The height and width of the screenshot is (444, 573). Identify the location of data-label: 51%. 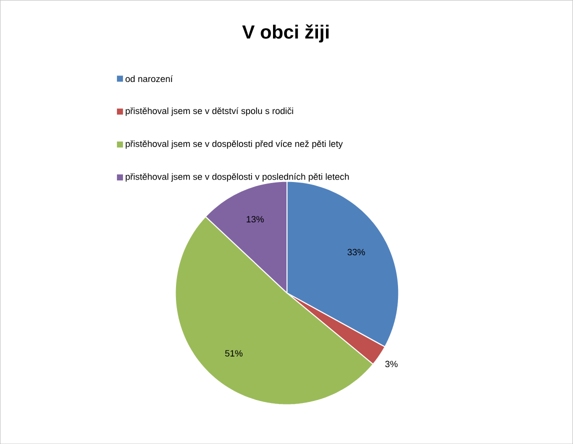
(234, 353).